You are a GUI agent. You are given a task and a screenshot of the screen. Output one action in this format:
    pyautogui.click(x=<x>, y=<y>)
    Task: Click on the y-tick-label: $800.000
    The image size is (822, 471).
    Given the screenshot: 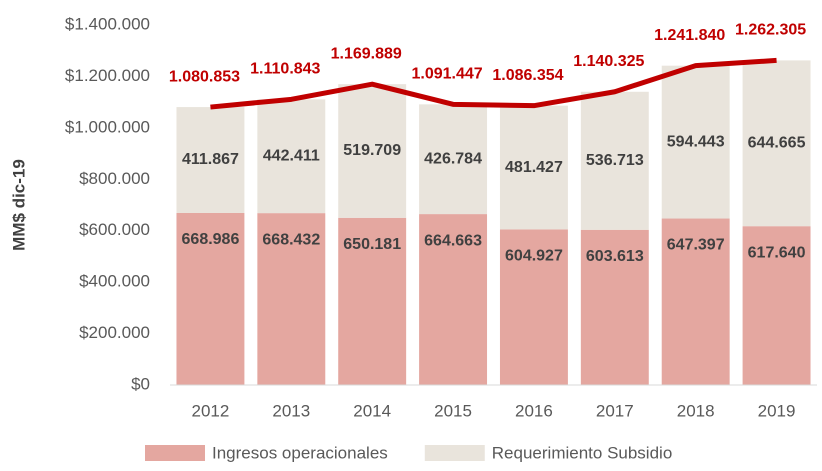 What is the action you would take?
    pyautogui.click(x=114, y=178)
    